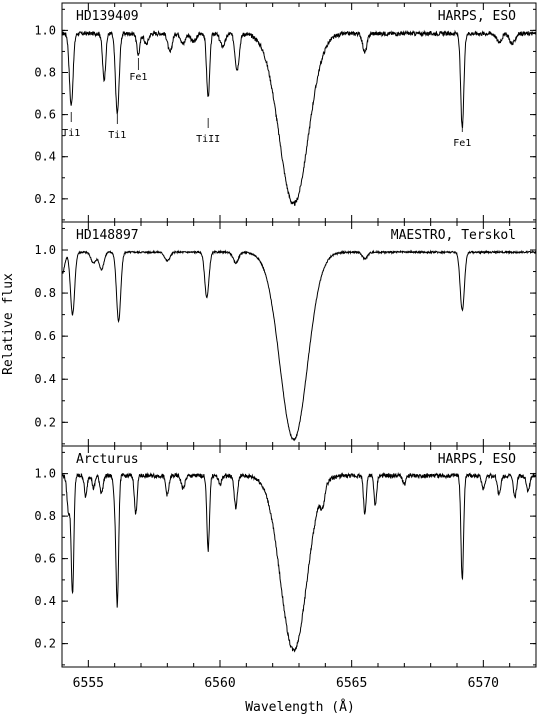 This screenshot has height=715, width=537. What do you see at coordinates (107, 459) in the screenshot?
I see `star-name: Arcturus` at bounding box center [107, 459].